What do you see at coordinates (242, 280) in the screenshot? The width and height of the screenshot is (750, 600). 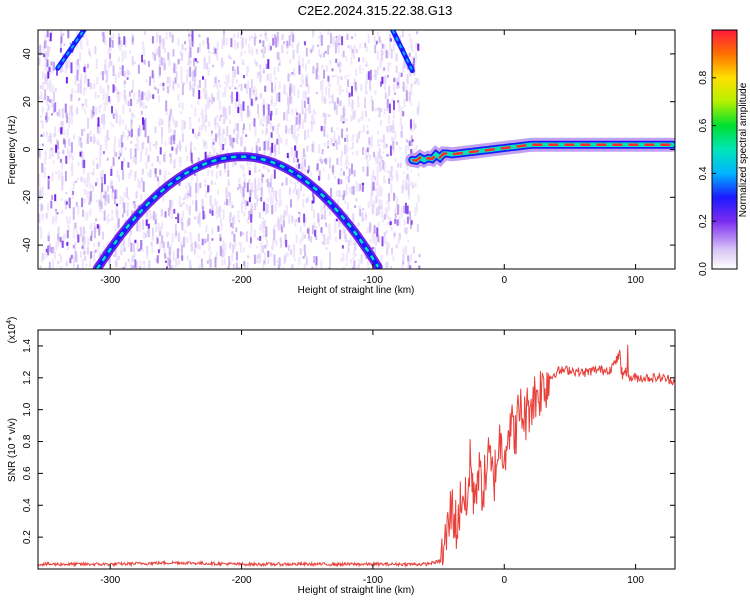 I see `spectrogram-x-tick-label: -200` at bounding box center [242, 280].